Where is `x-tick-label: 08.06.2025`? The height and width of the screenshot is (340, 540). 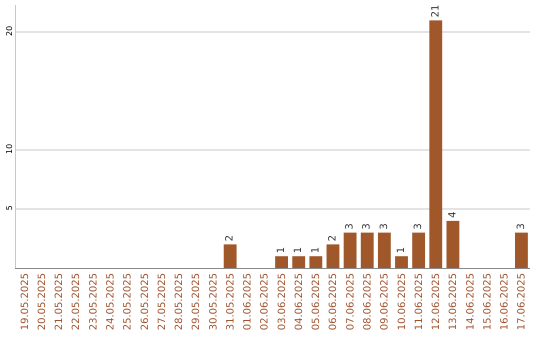
x-tick-label: 08.06.2025 is located at coordinates (368, 301).